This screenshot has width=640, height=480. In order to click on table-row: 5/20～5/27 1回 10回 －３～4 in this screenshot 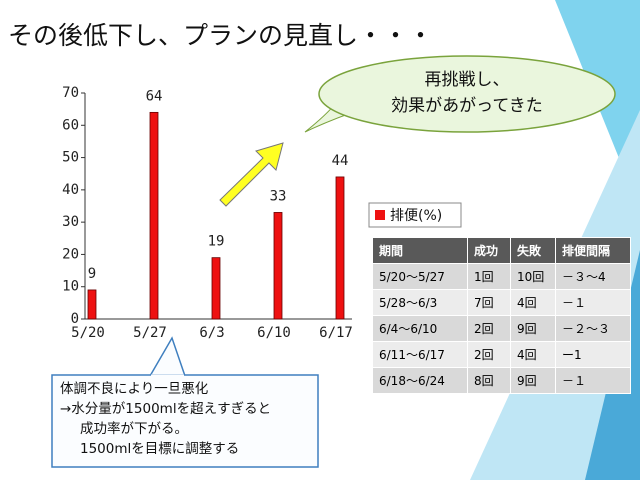, I will do `click(501, 276)`.